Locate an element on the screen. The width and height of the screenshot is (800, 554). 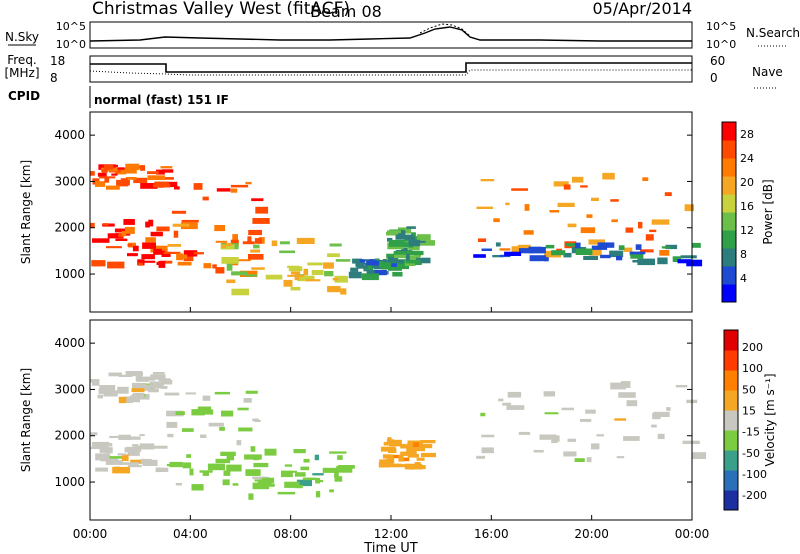
nave-label: Nave is located at coordinates (767, 72).